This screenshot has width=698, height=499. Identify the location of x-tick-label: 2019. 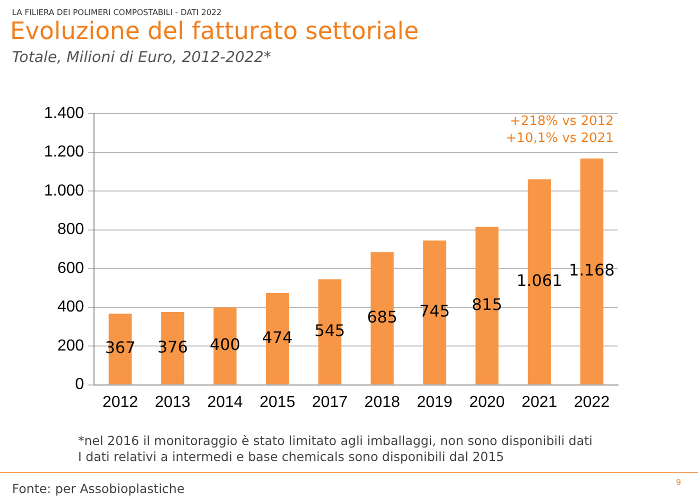
(434, 402).